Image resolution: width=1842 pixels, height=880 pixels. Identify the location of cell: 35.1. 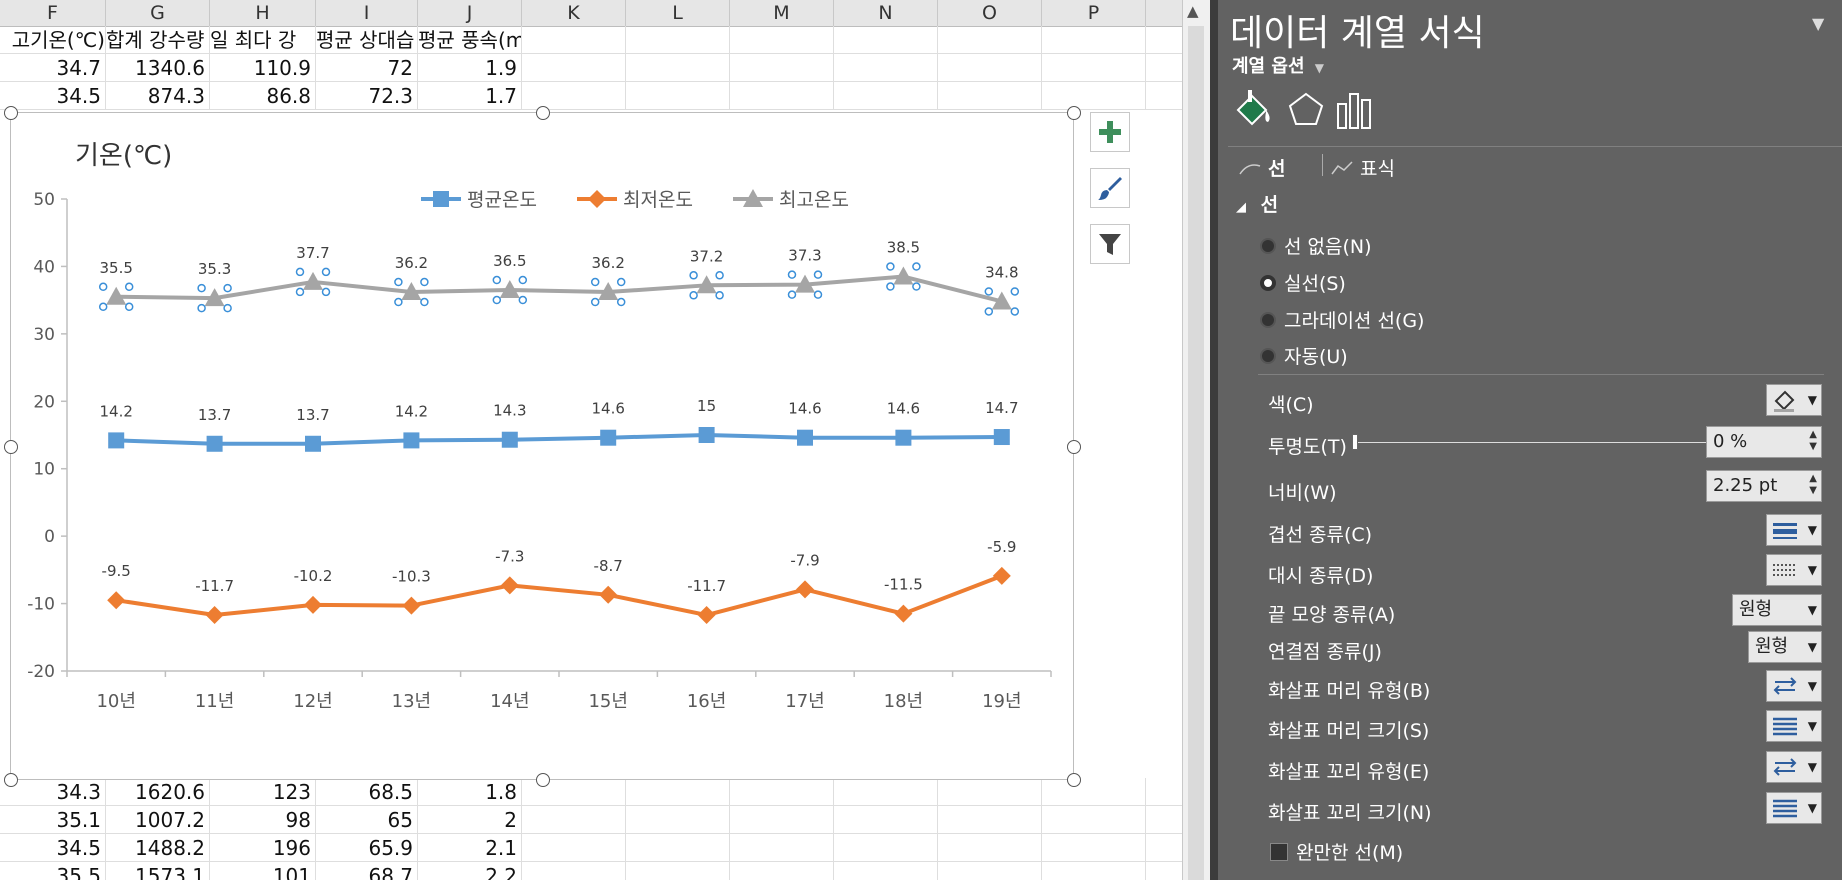
(53, 820).